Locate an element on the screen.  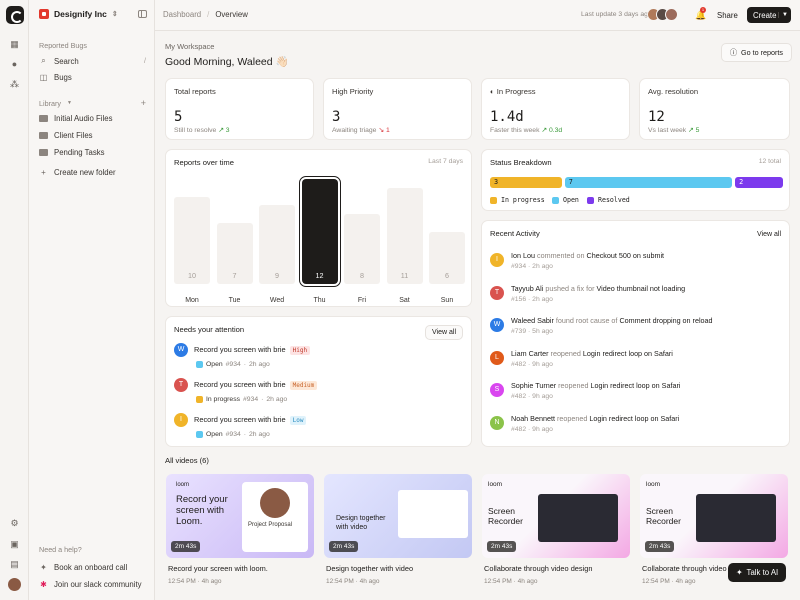
attention-item-title: Record you screen with brie Medium is located at coordinates (256, 385).